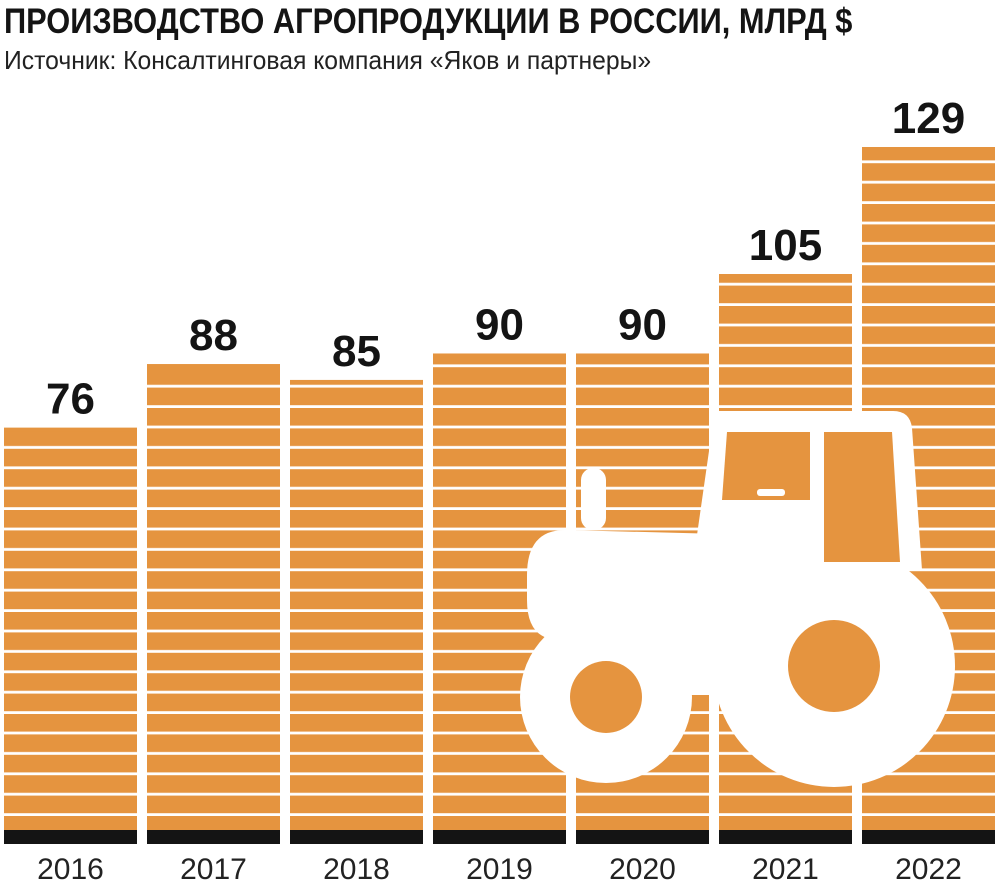 Image resolution: width=1000 pixels, height=885 pixels. What do you see at coordinates (642, 324) in the screenshot?
I see `value-label-2020: 90` at bounding box center [642, 324].